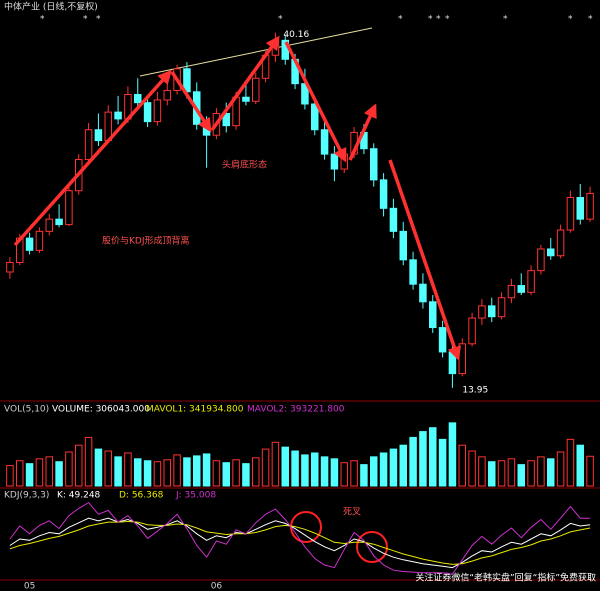  Describe the element at coordinates (217, 586) in the screenshot. I see `x-tick-label: 06` at that location.